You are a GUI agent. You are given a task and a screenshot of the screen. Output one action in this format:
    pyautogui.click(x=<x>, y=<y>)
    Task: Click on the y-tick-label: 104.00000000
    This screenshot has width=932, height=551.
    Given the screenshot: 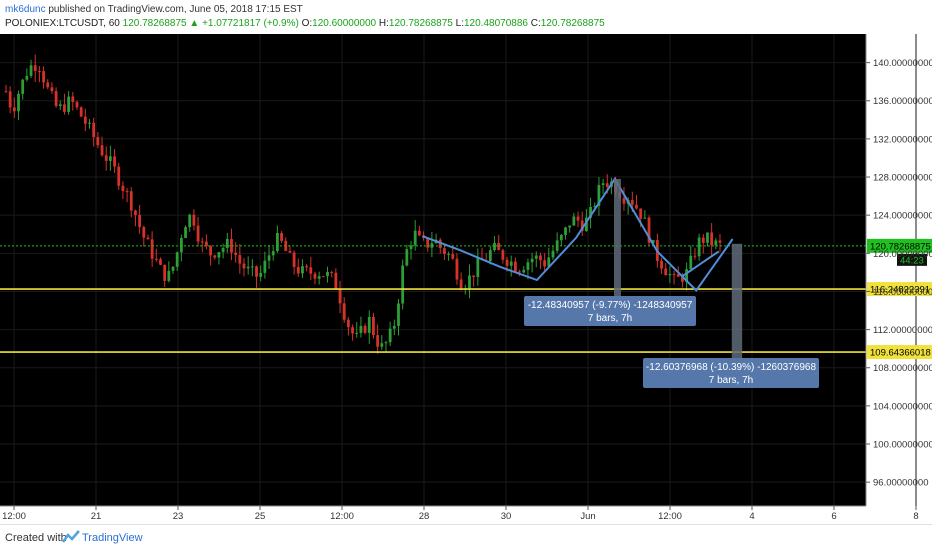 What is the action you would take?
    pyautogui.click(x=902, y=406)
    